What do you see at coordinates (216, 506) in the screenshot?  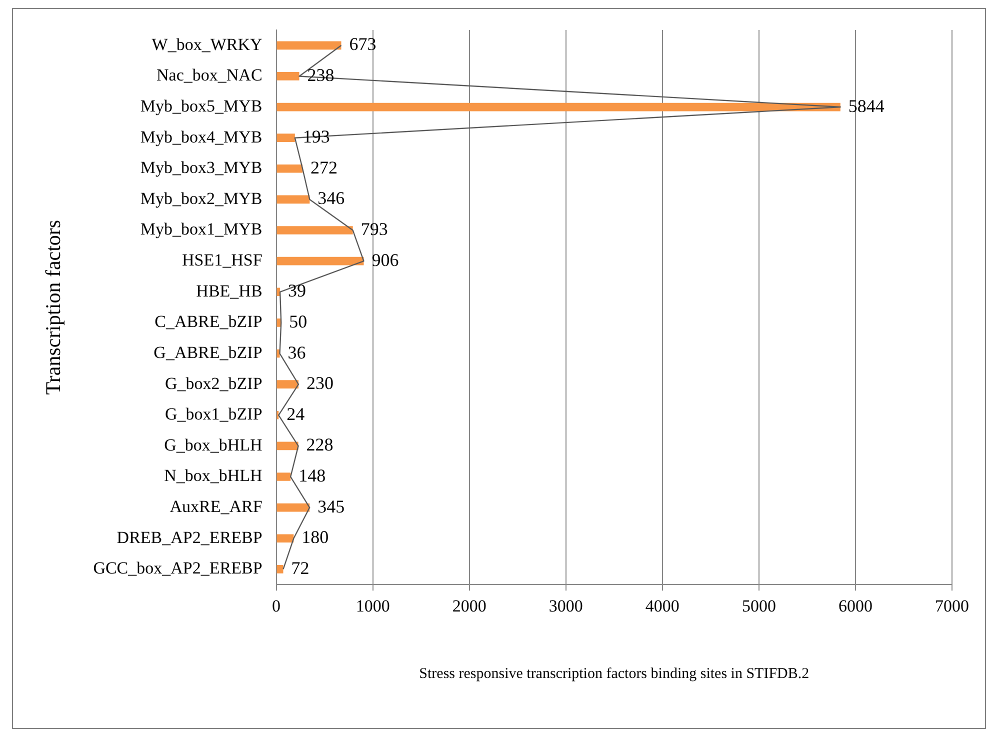 I see `y-tick-label: AuxRE_ARF` at bounding box center [216, 506].